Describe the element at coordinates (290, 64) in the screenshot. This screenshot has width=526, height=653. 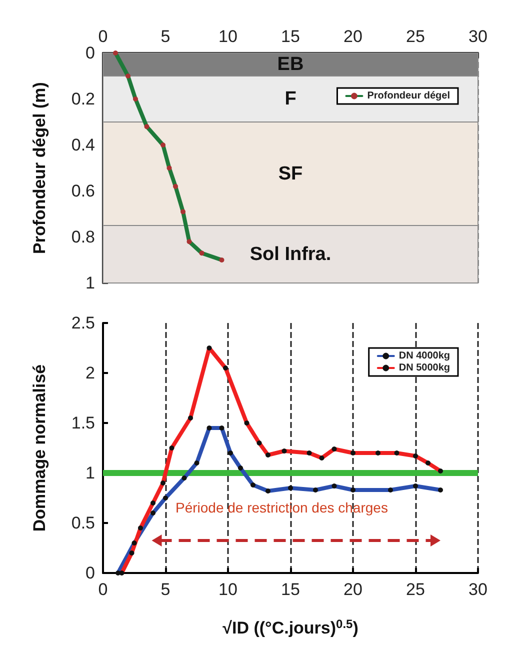
I see `band-label: EB` at that location.